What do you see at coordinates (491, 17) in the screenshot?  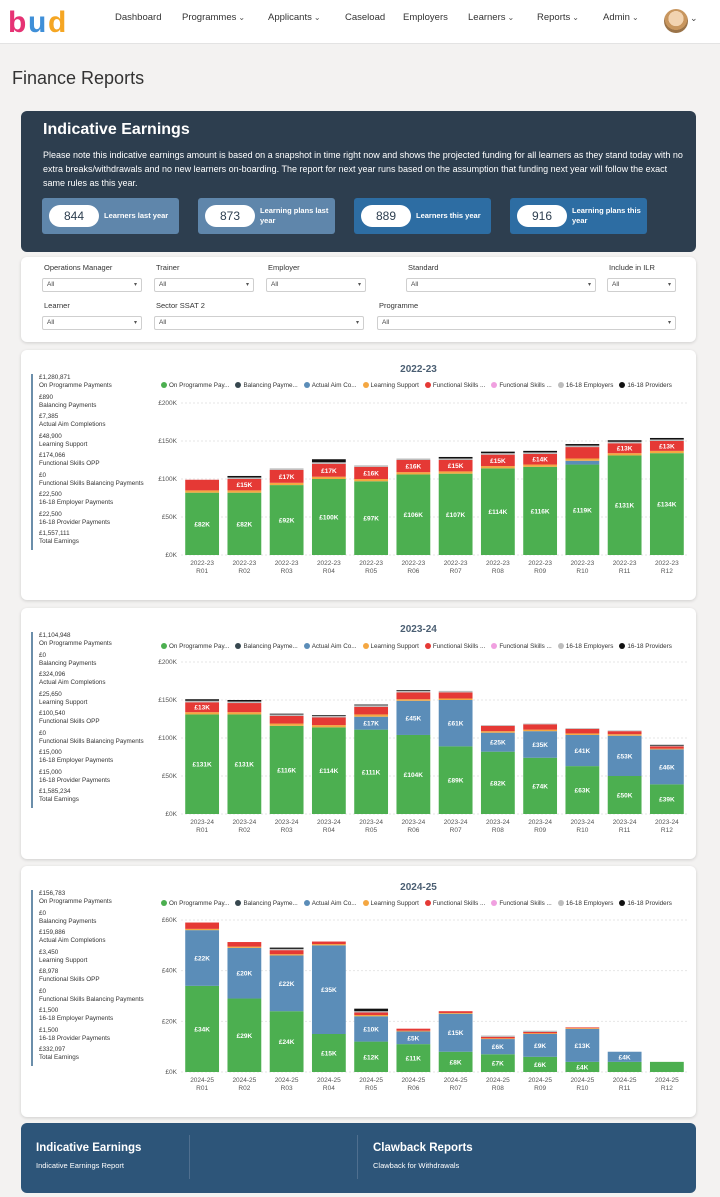 I see `nav-item-learners: Learners ⌄` at bounding box center [491, 17].